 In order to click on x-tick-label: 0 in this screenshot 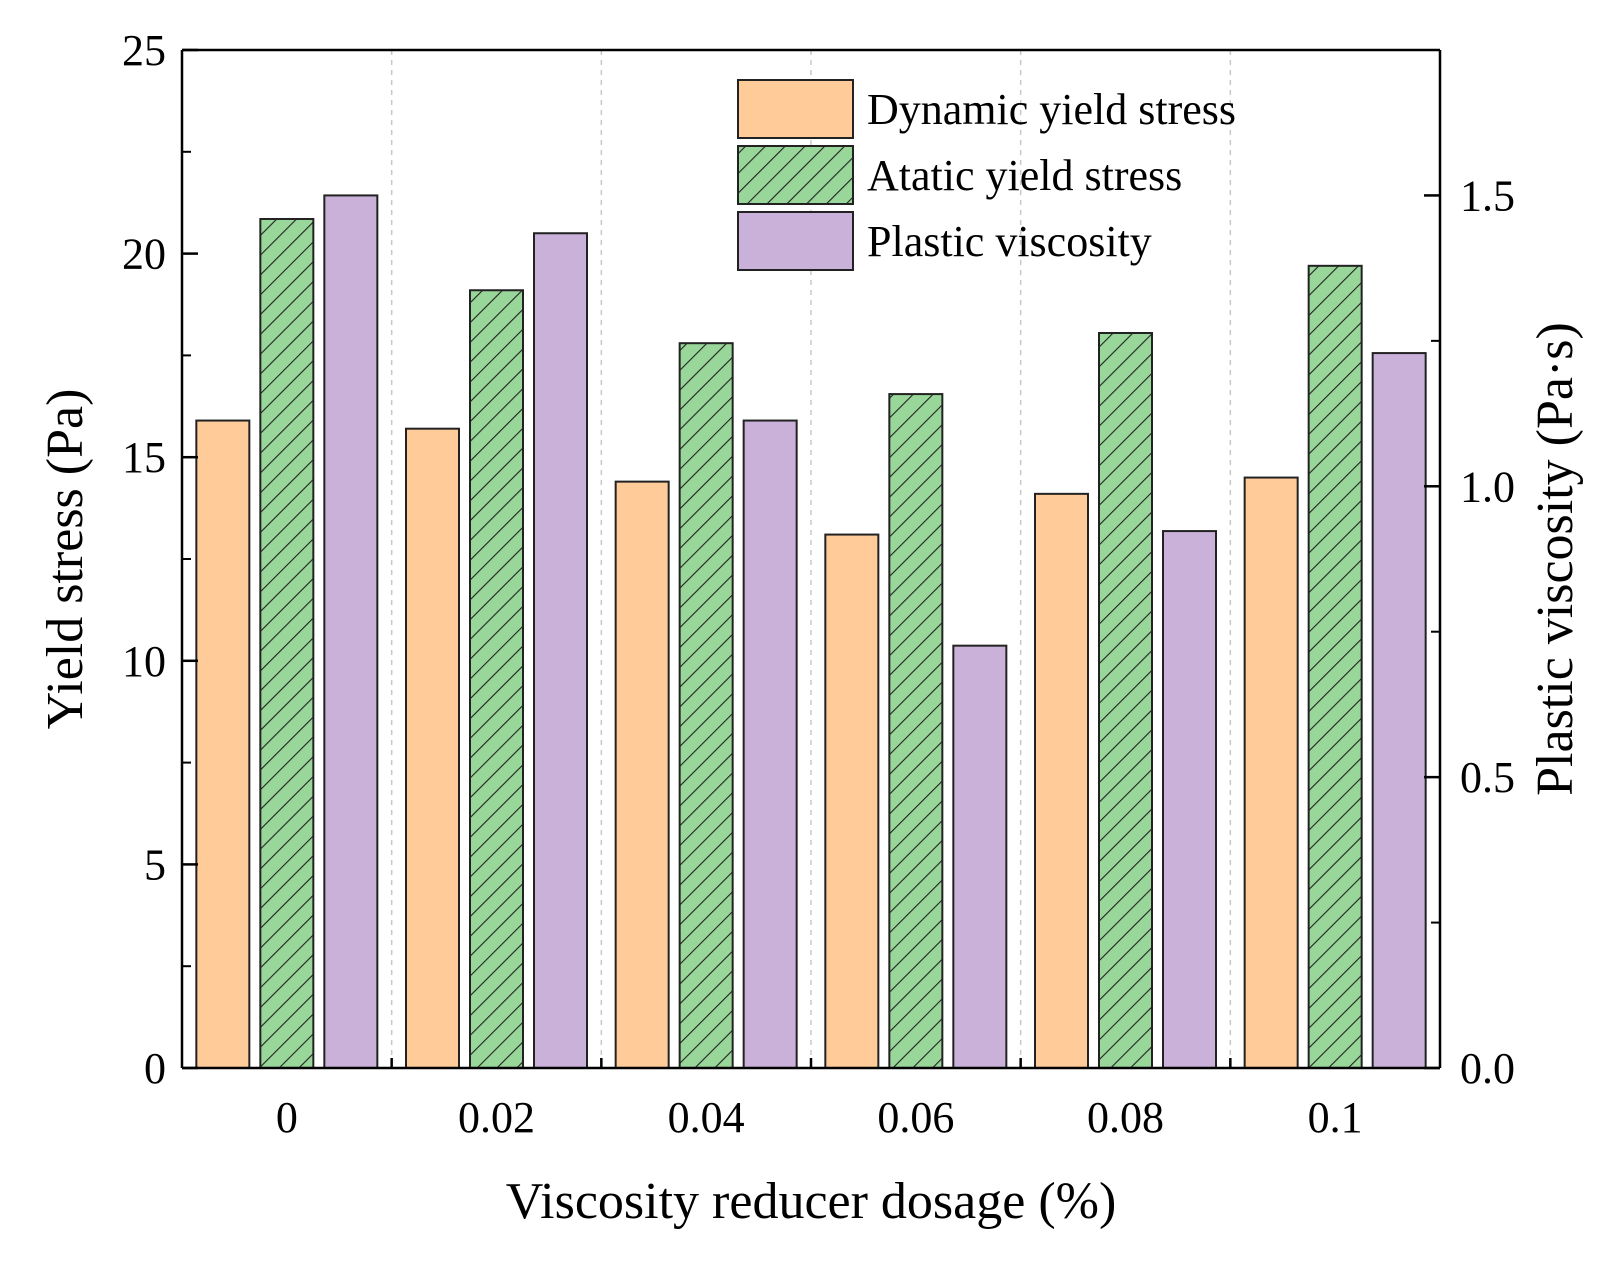, I will do `click(287, 1117)`.